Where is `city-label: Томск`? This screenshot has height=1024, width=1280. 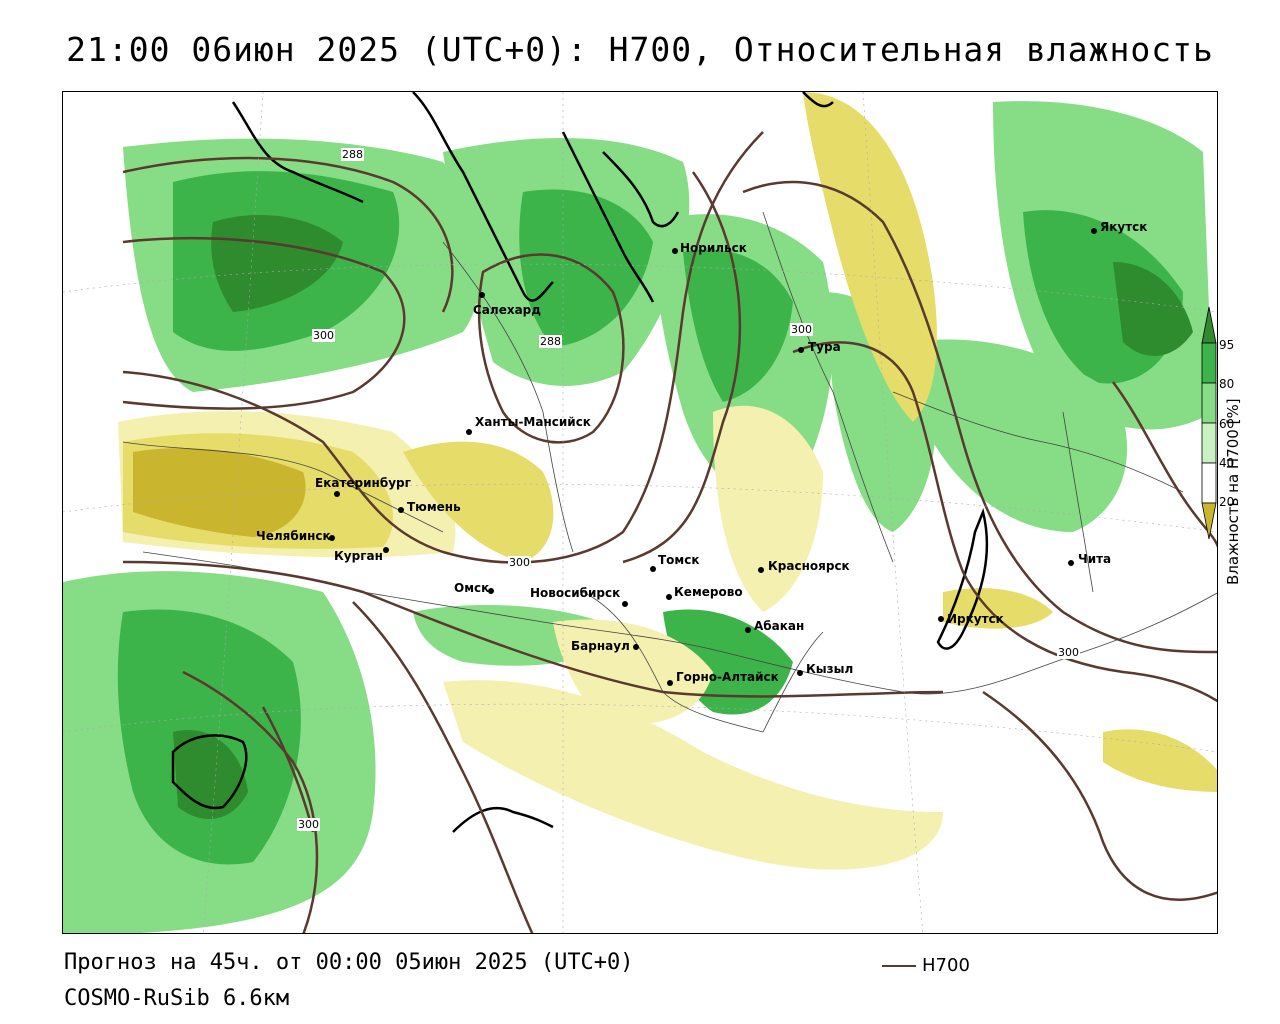
city-label: Томск is located at coordinates (679, 560).